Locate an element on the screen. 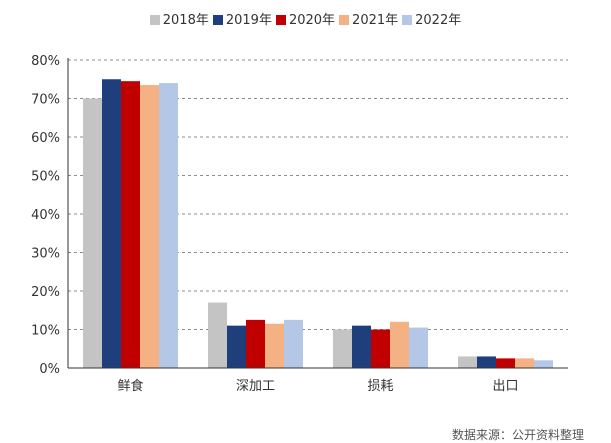 This screenshot has width=611, height=443. chart-legend: 2018年 2019年 2020年 2021年 2022年 is located at coordinates (305, 18).